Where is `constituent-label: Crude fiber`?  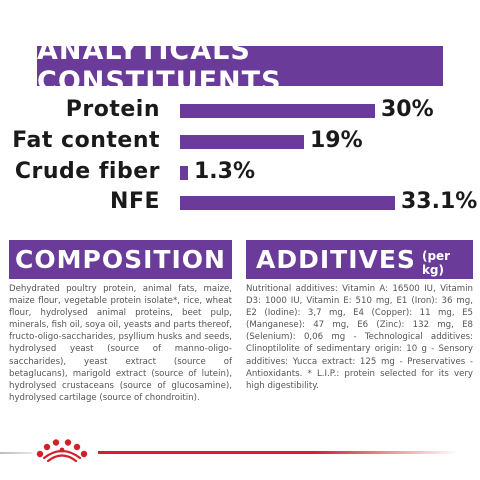
constituent-label: Crude fiber is located at coordinates (87, 171).